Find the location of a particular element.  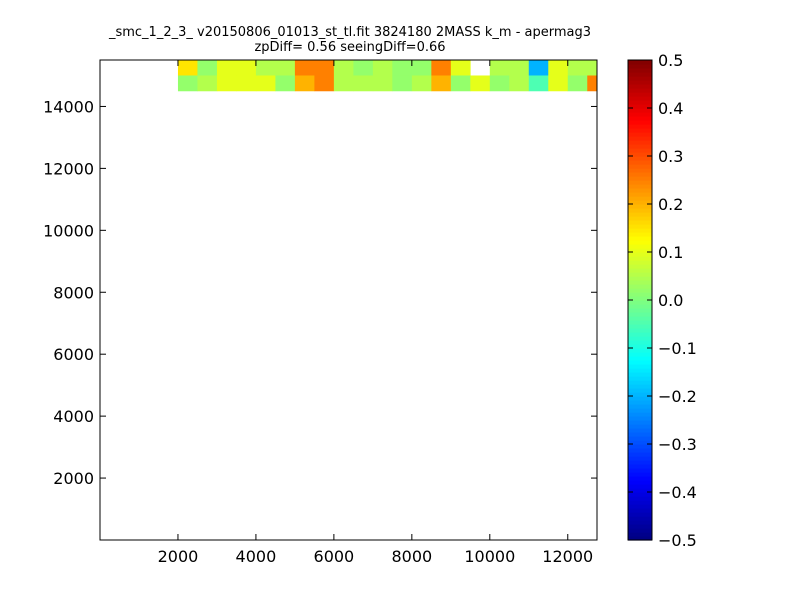

chart-title-line-2: zpDiff= 0.56 seeingDiff=0.66 is located at coordinates (350, 47).